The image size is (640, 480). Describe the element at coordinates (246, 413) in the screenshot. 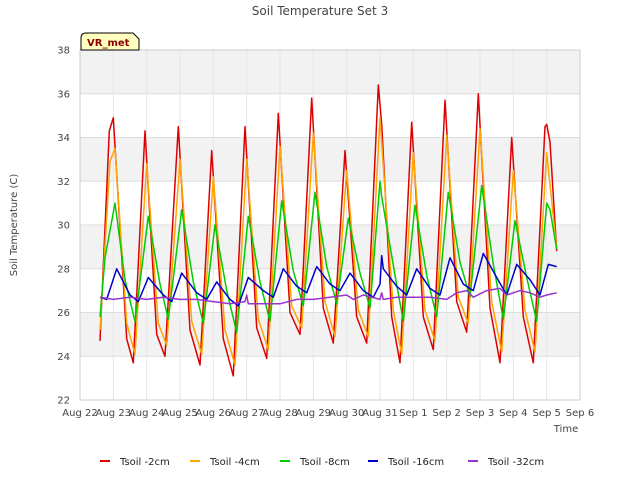

I see `x-tick-label: Aug 27` at that location.